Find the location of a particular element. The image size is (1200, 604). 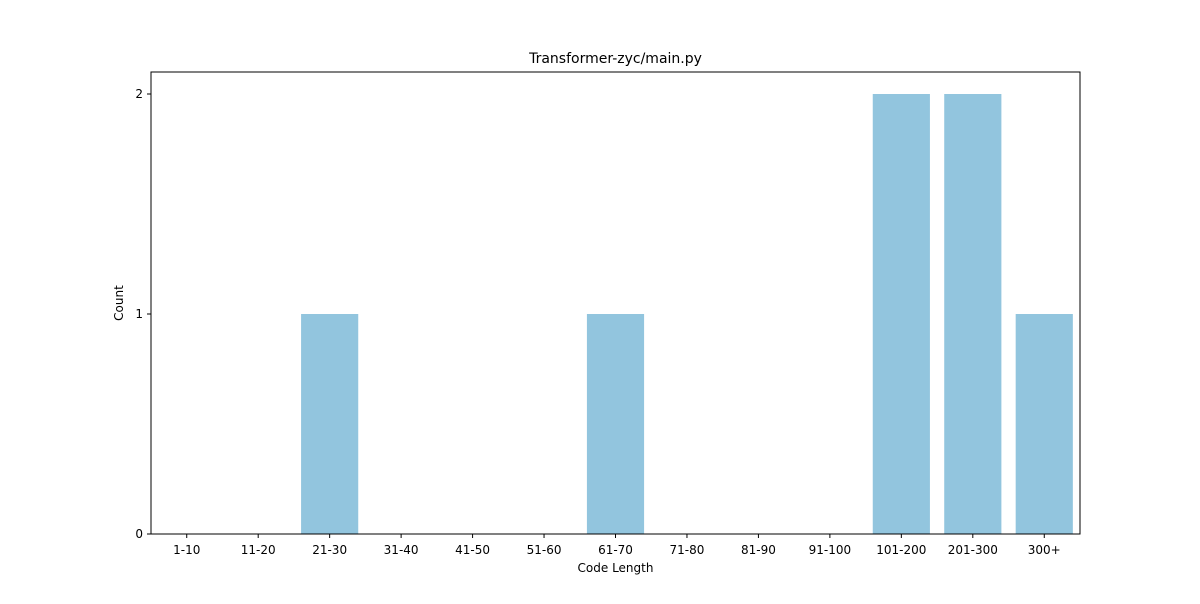

y-axis-ticks: 0 1 2 is located at coordinates (143, 314).